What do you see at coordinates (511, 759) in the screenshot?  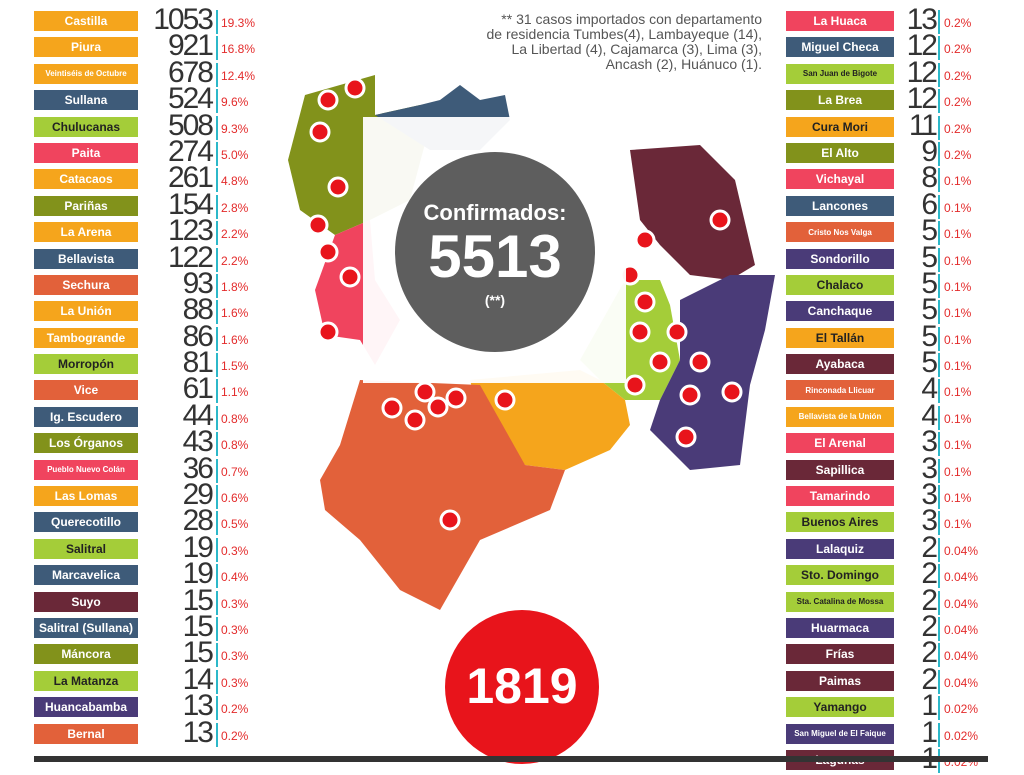 I see `bottom-bar` at bounding box center [511, 759].